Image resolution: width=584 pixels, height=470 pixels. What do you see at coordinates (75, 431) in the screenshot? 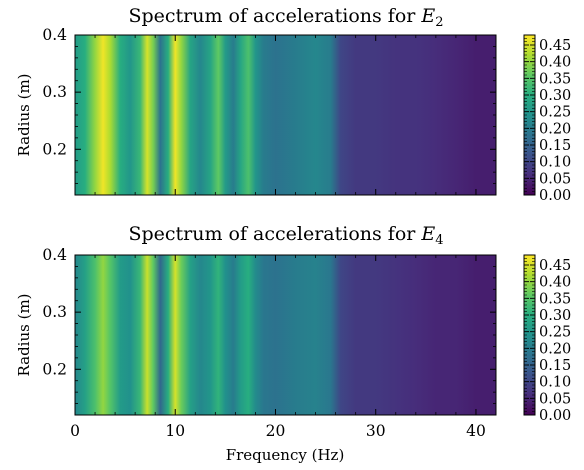
I see `x-tick-label: 0` at bounding box center [75, 431].